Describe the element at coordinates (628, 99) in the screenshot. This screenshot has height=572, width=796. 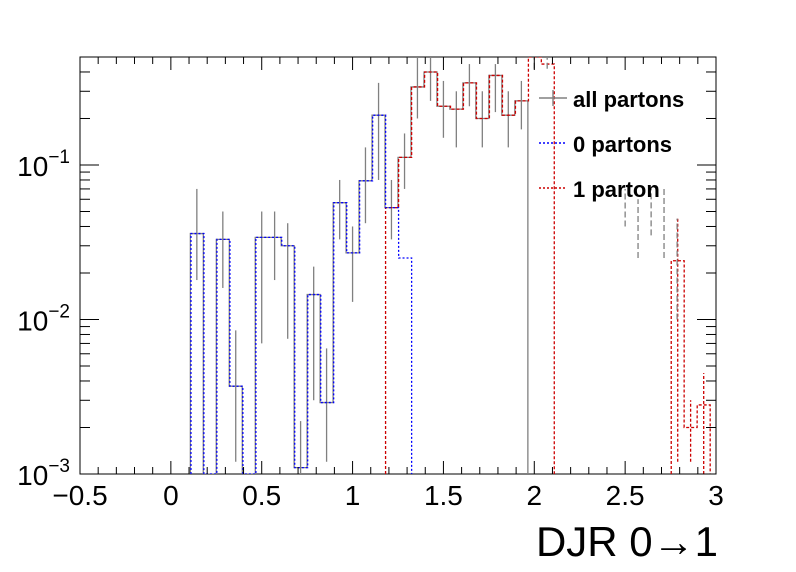
I see `legend-label: all partons` at that location.